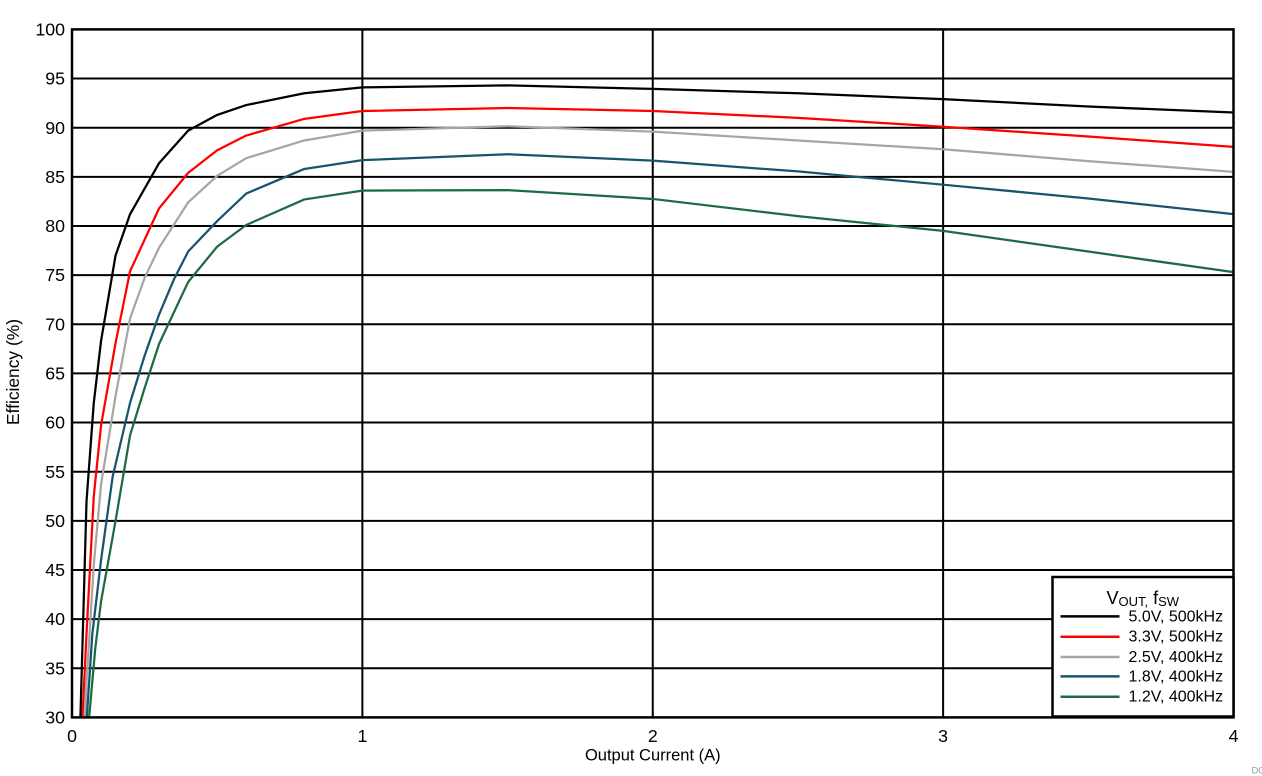  What do you see at coordinates (13, 372) in the screenshot?
I see `svg-text: Efficiency (%)` at bounding box center [13, 372].